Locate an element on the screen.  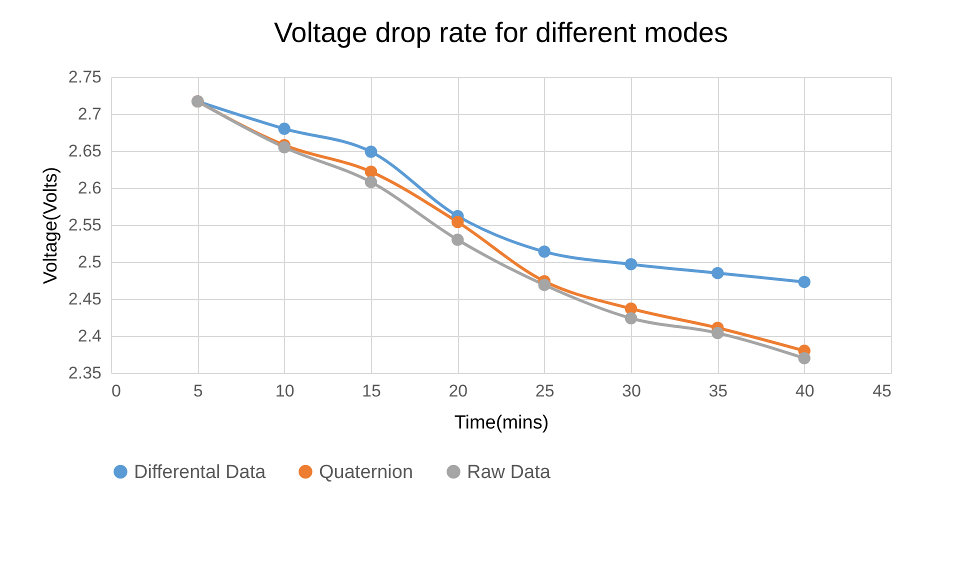
y-tick-label: 2.6 is located at coordinates (90, 188).